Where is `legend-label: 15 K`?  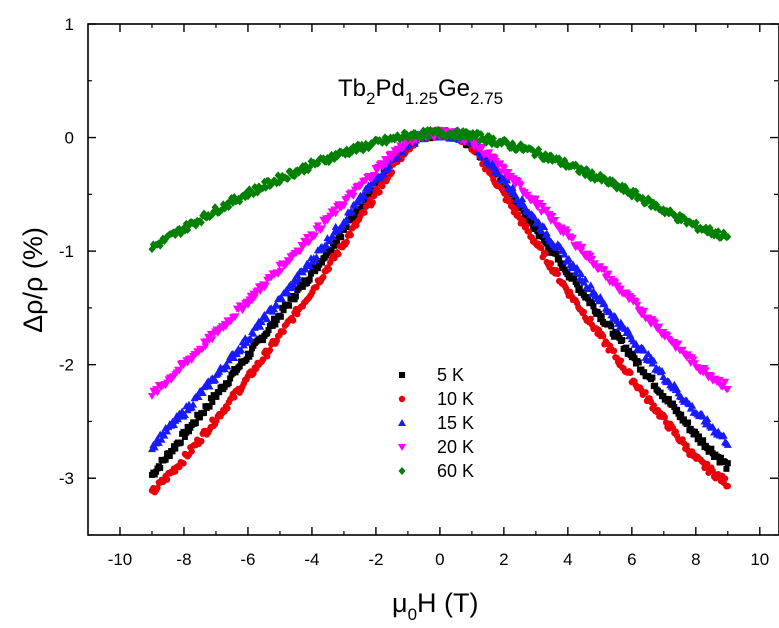
legend-label: 15 K is located at coordinates (455, 423).